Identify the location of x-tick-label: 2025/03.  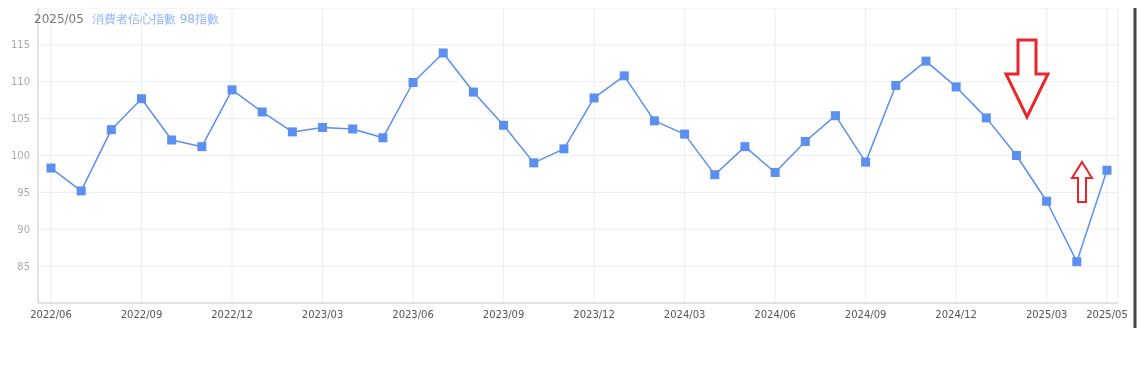
(1046, 315).